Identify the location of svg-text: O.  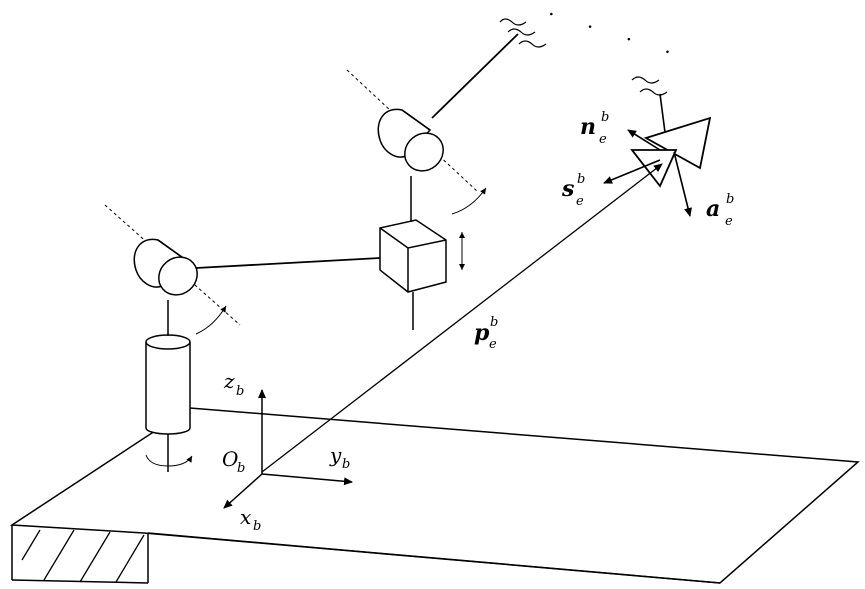
(230, 459).